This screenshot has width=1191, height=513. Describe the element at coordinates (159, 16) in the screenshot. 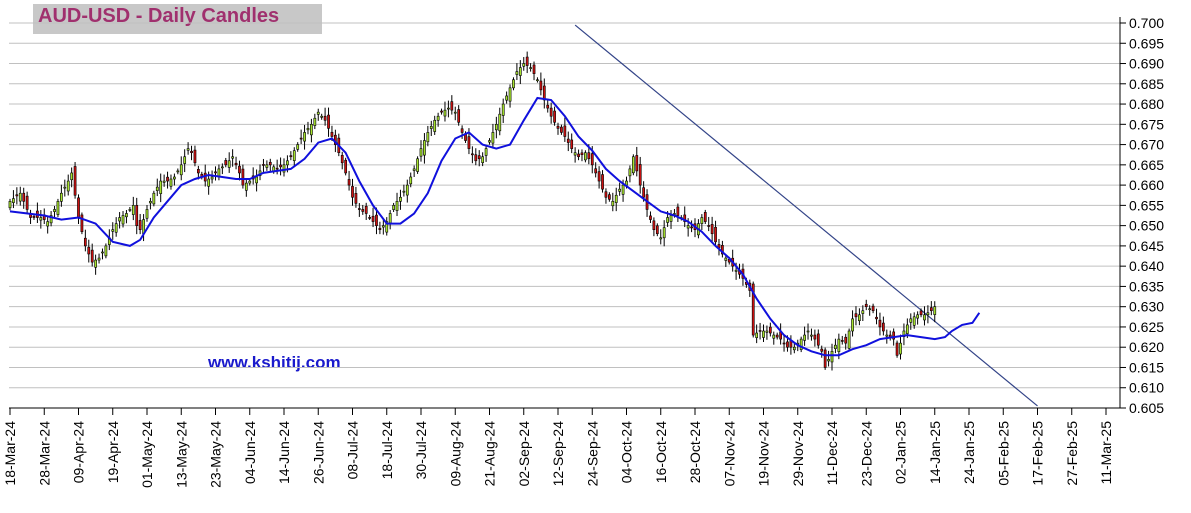

I see `chart-title: AUD-USD - Daily Candles` at that location.